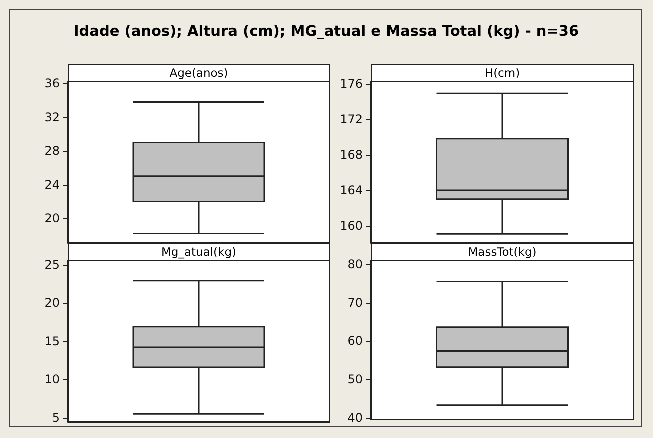 This screenshot has height=438, width=653. I want to click on chart-title: Mg_atual(kg), so click(199, 252).